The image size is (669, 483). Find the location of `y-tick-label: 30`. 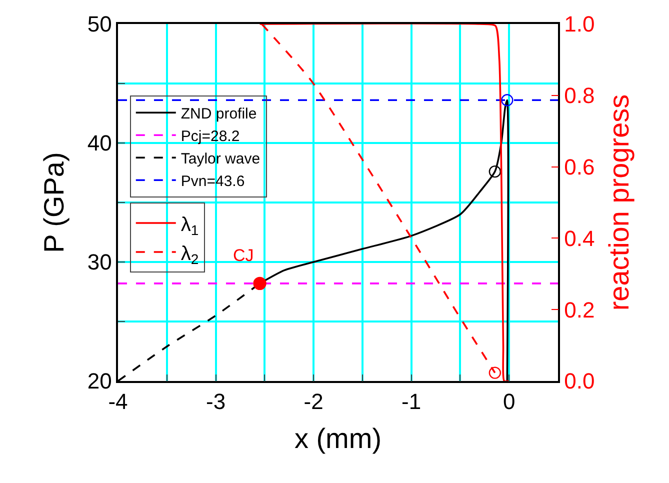

y-tick-label: 30 is located at coordinates (99, 262).